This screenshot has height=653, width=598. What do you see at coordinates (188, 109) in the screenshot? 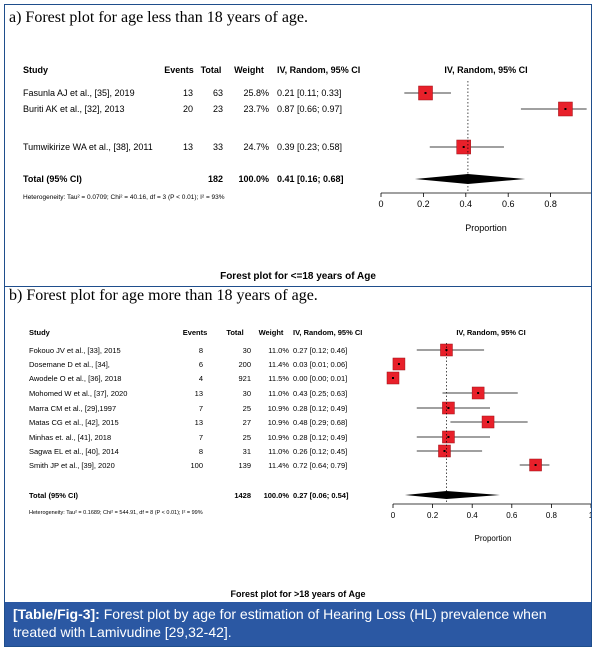
I see `events-value: 20` at bounding box center [188, 109].